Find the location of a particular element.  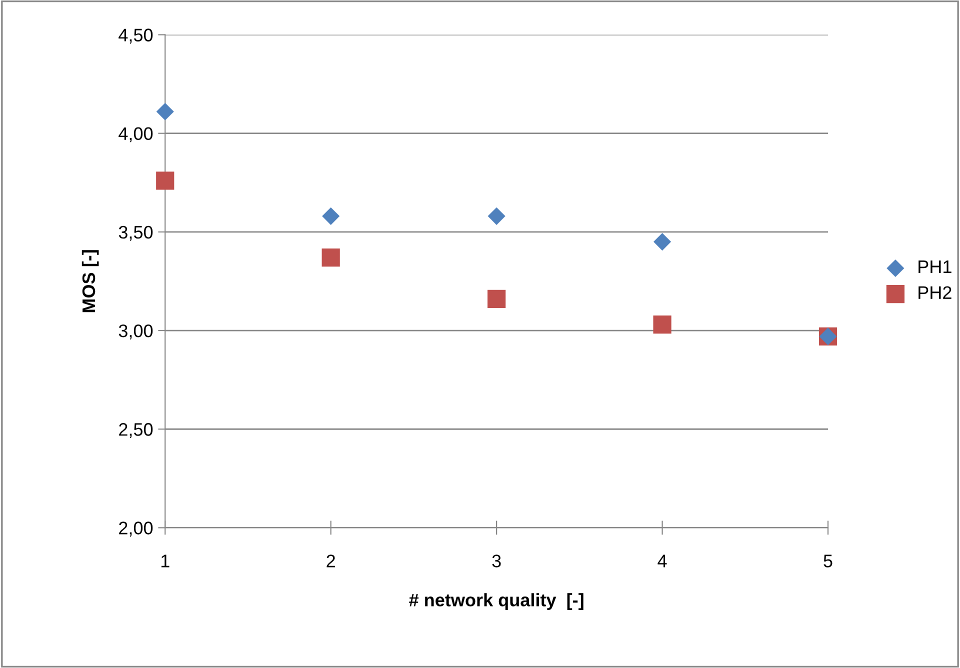

legend-label: PH2 is located at coordinates (935, 292).